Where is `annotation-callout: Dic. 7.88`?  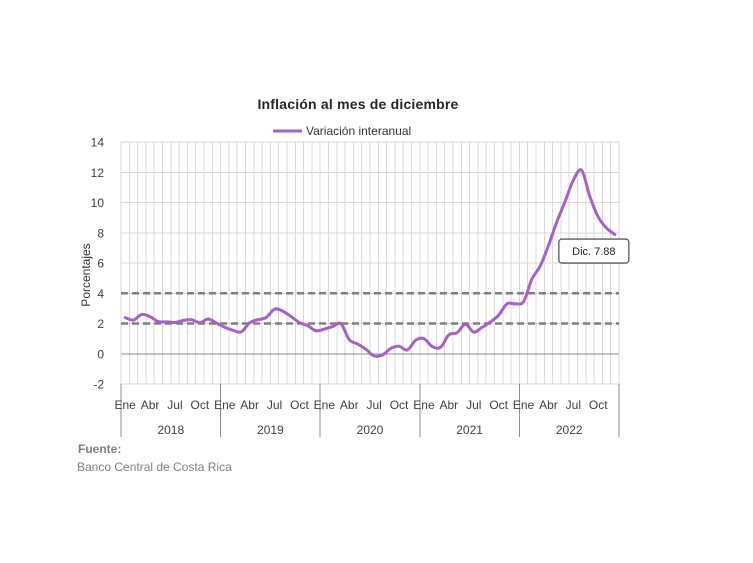 annotation-callout: Dic. 7.88 is located at coordinates (594, 251).